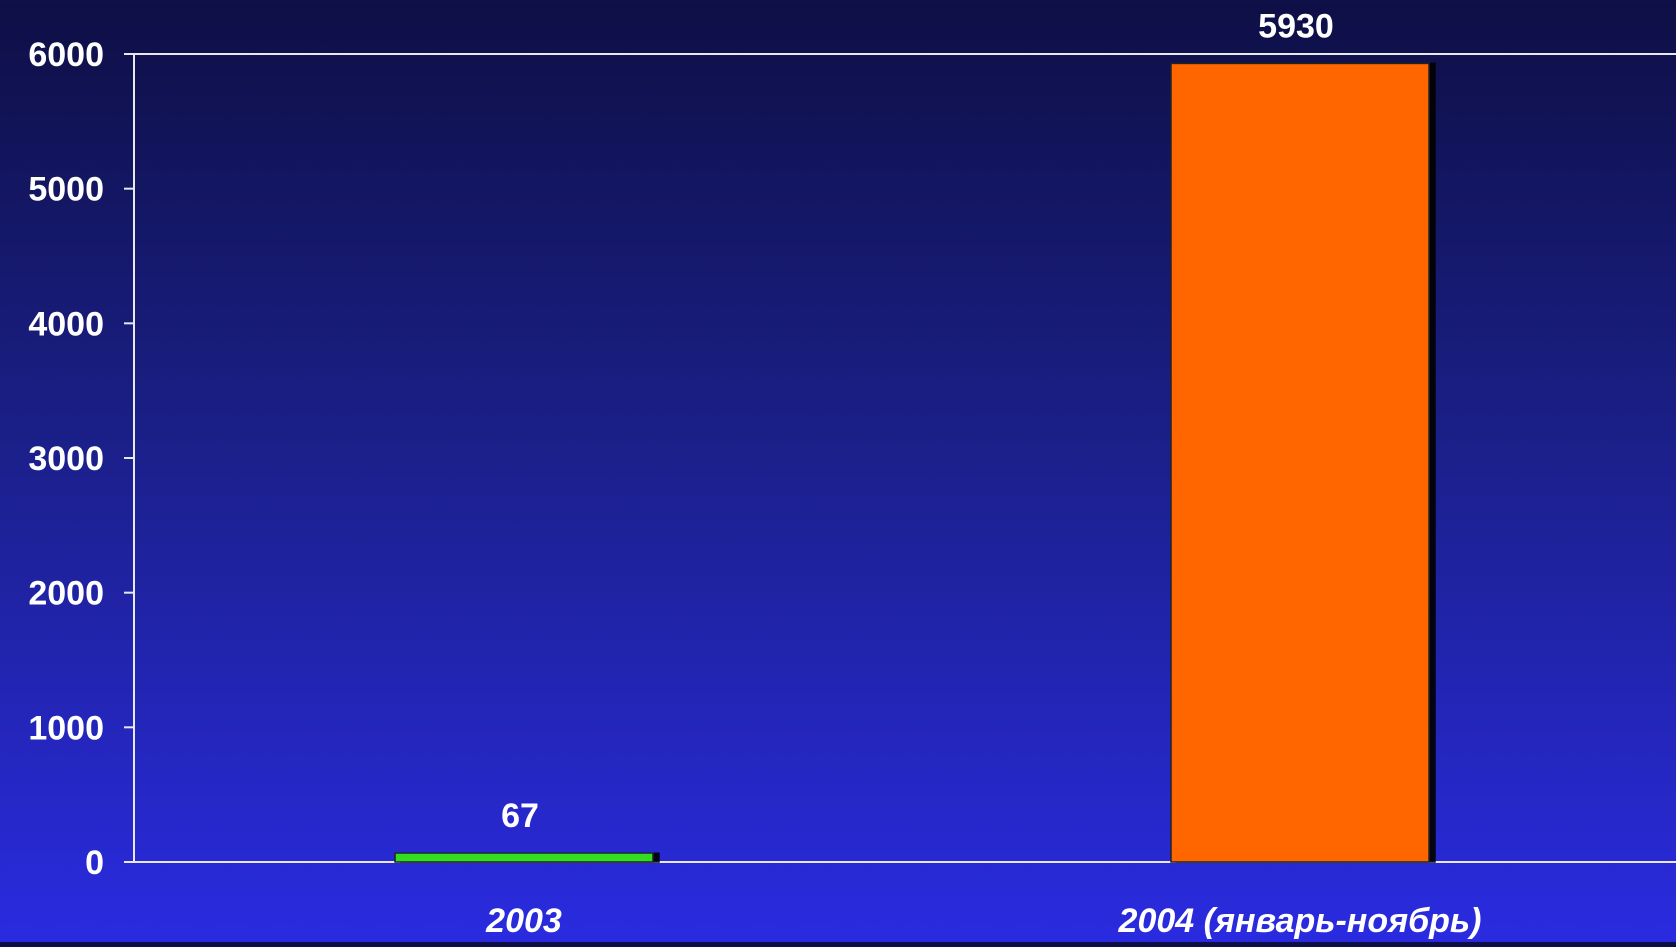 The width and height of the screenshot is (1676, 947). What do you see at coordinates (66, 728) in the screenshot?
I see `y-tick-label: 1000` at bounding box center [66, 728].